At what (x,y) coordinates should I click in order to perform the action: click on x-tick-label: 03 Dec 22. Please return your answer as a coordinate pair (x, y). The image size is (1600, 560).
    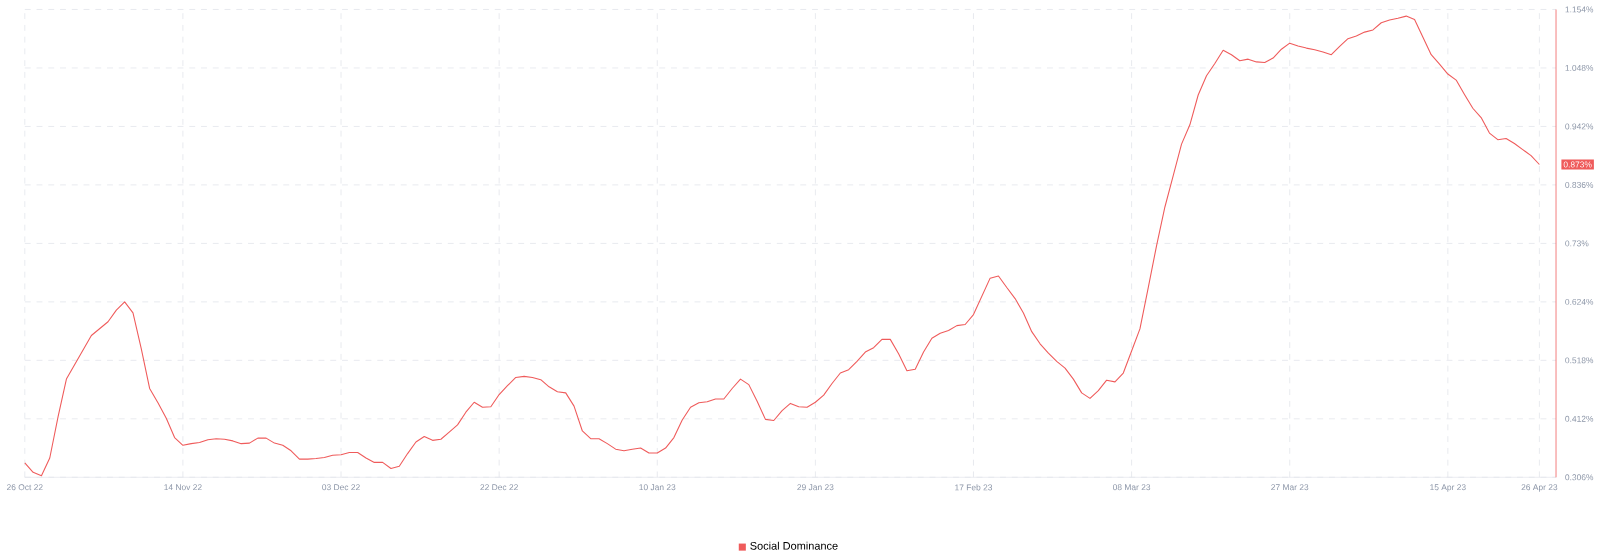
    Looking at the image, I should click on (341, 487).